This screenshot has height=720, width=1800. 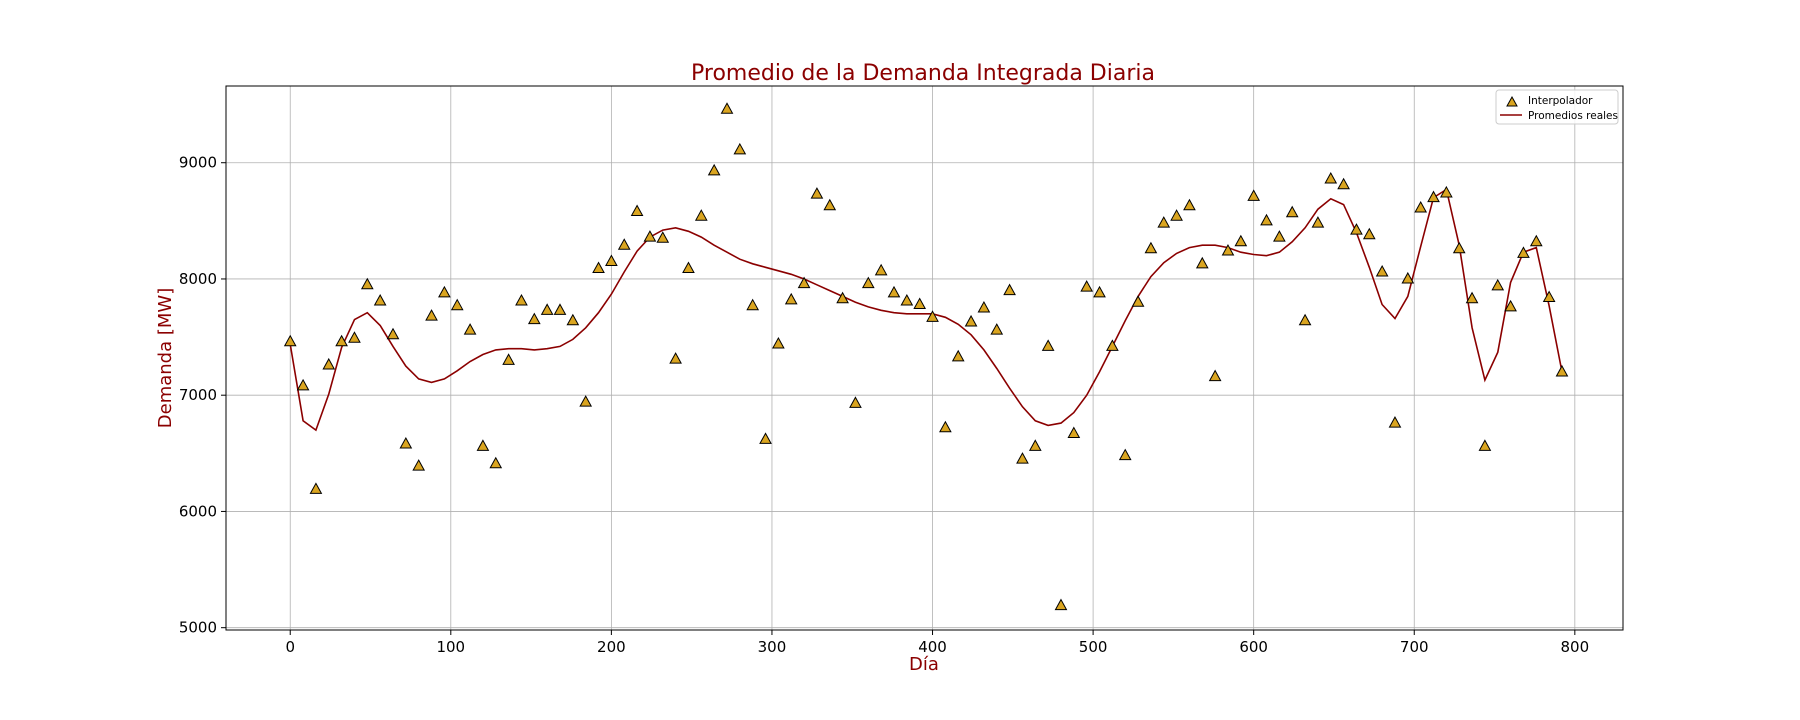 I want to click on y-axis-ticks: 5000 6000 7000 8000 9000, so click(x=202, y=395).